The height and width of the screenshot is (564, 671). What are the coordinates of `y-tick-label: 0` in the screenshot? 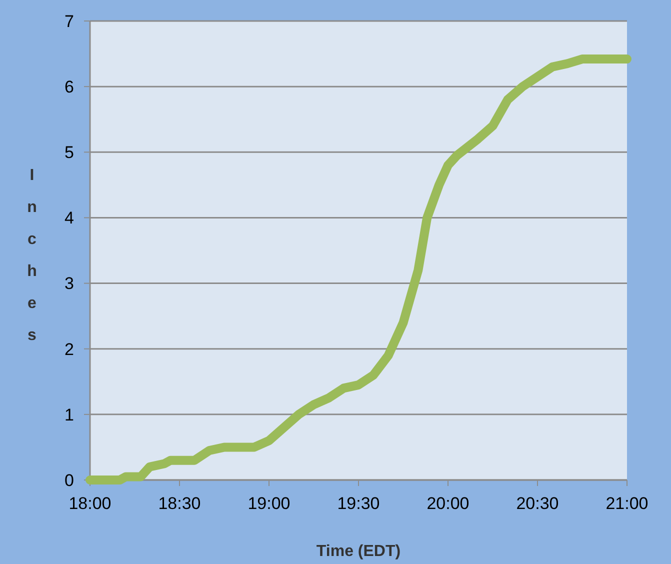 It's located at (69, 480).